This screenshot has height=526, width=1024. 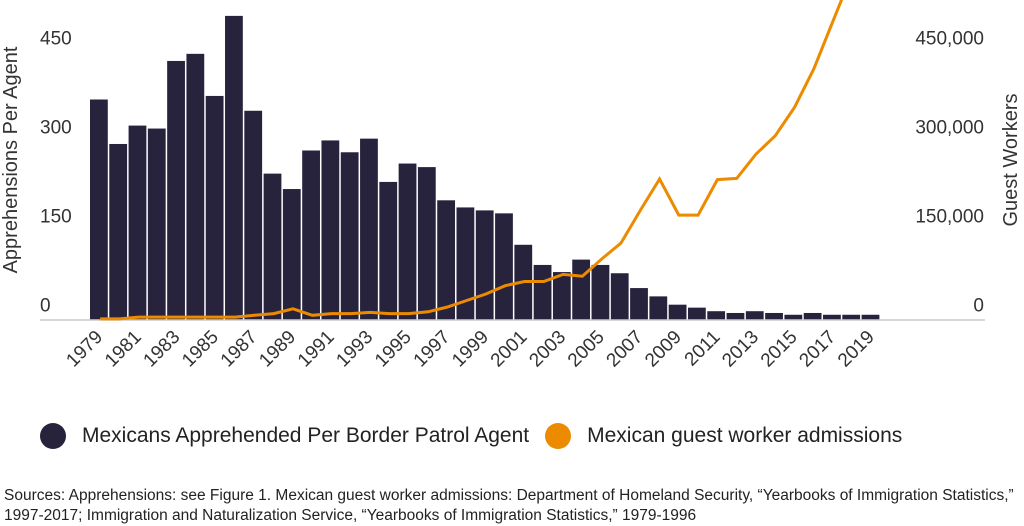 I want to click on bar-1987, so click(x=253, y=215).